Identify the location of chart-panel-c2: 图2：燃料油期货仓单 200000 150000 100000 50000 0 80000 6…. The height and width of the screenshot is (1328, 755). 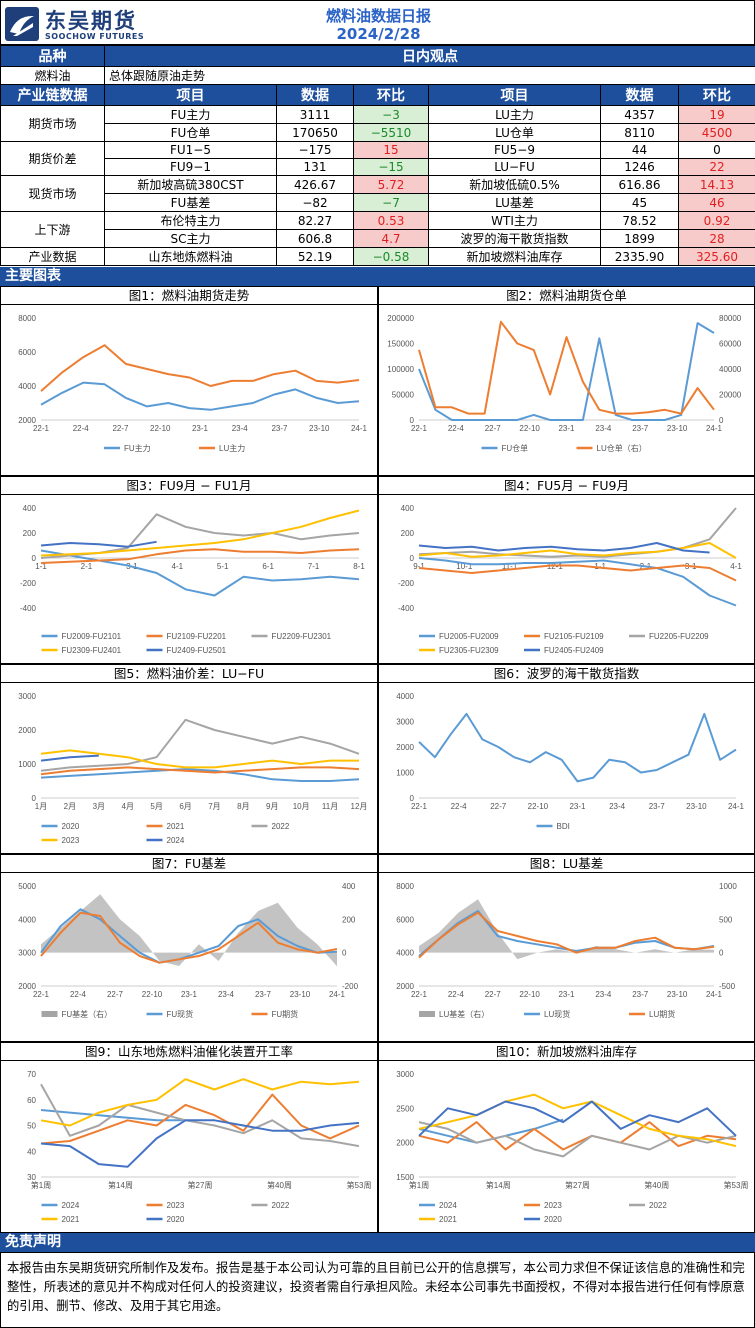
(566, 381).